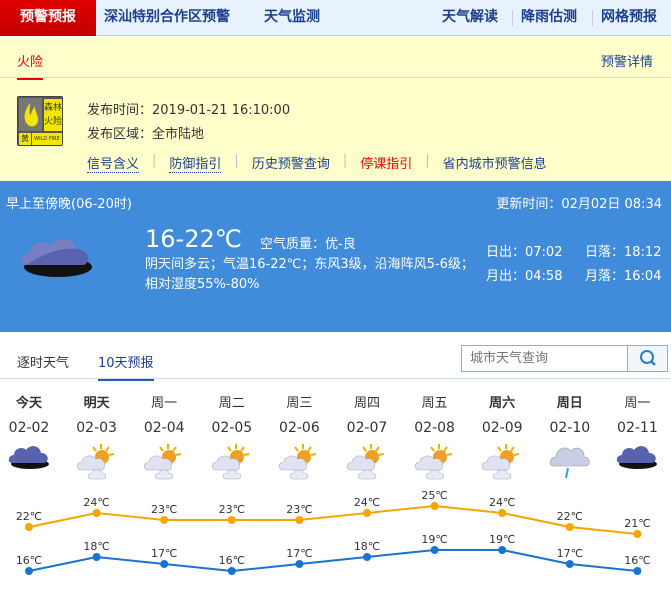 The width and height of the screenshot is (671, 592). I want to click on forecast-day: 周六, so click(502, 403).